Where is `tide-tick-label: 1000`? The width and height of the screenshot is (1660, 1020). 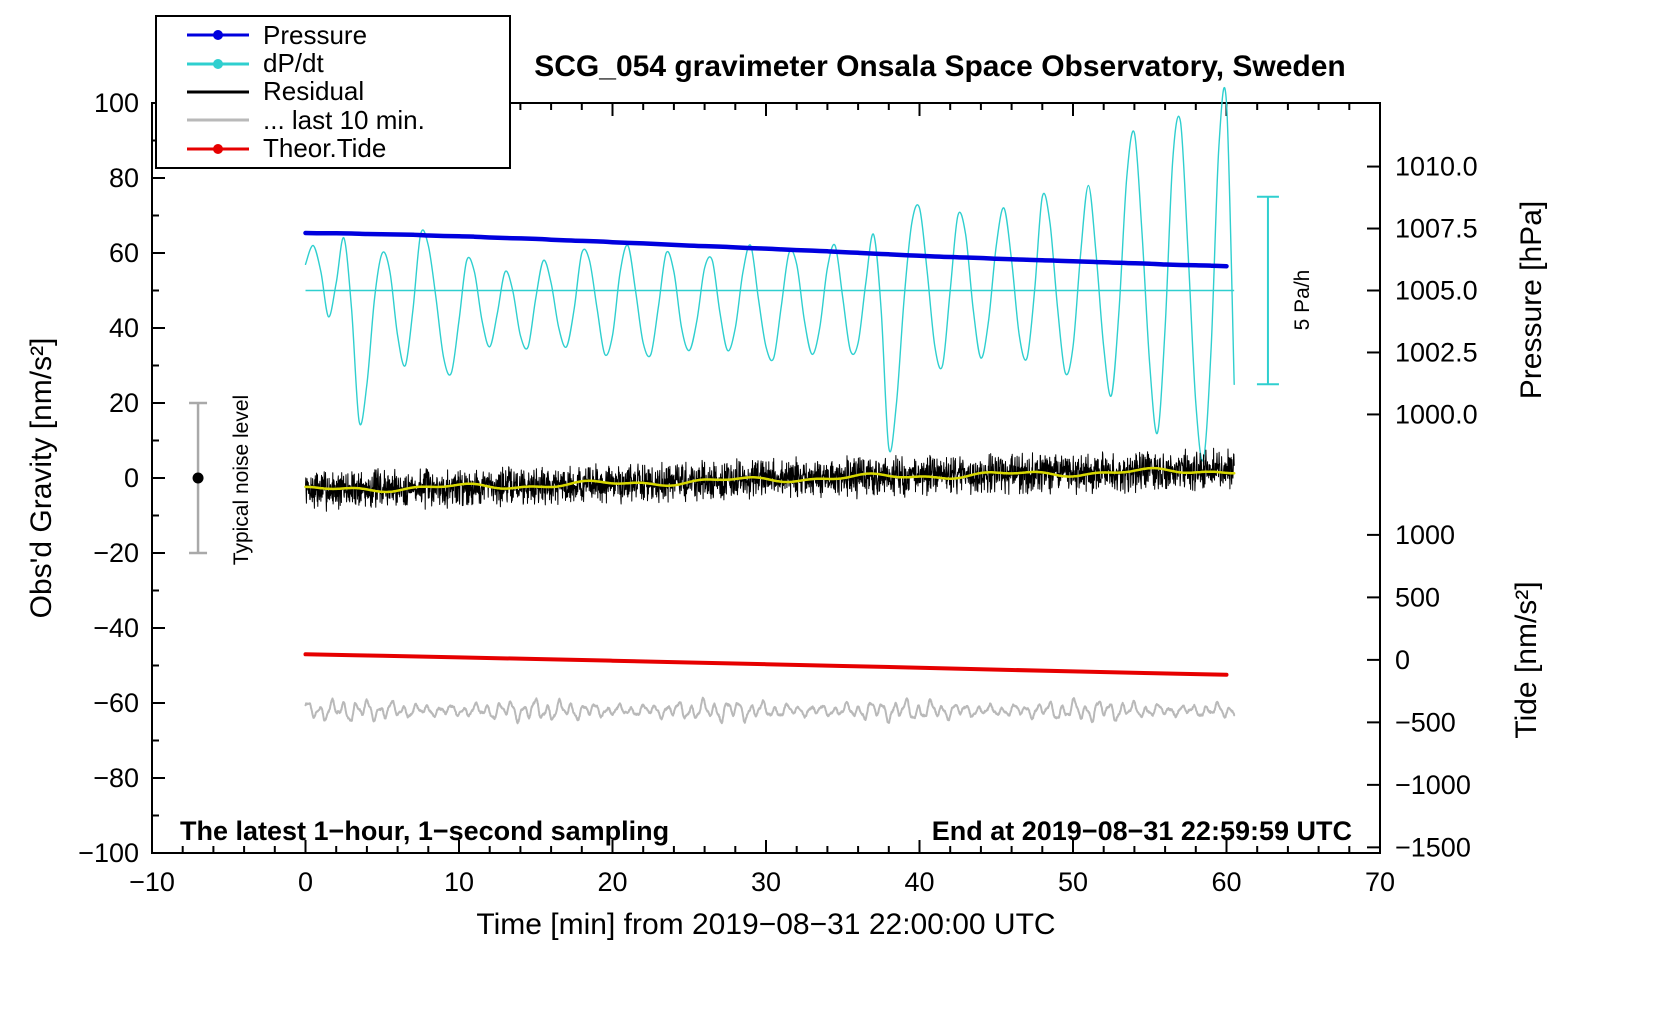
tide-tick-label: 1000 is located at coordinates (1425, 535).